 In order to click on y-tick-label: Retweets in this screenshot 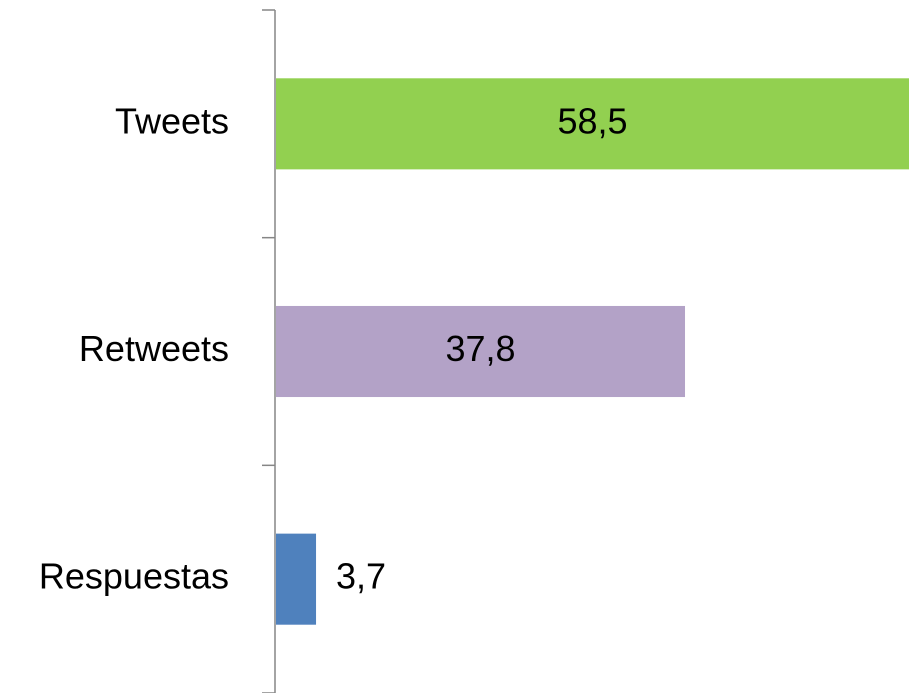, I will do `click(154, 348)`.